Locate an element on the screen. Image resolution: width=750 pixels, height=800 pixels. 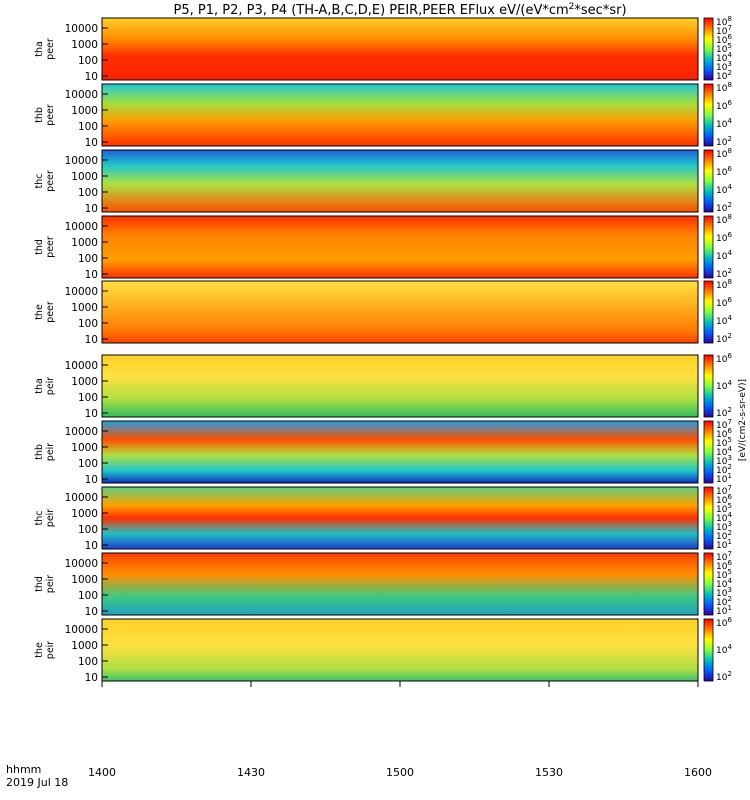
panel-label: thapeir is located at coordinates (45, 386).